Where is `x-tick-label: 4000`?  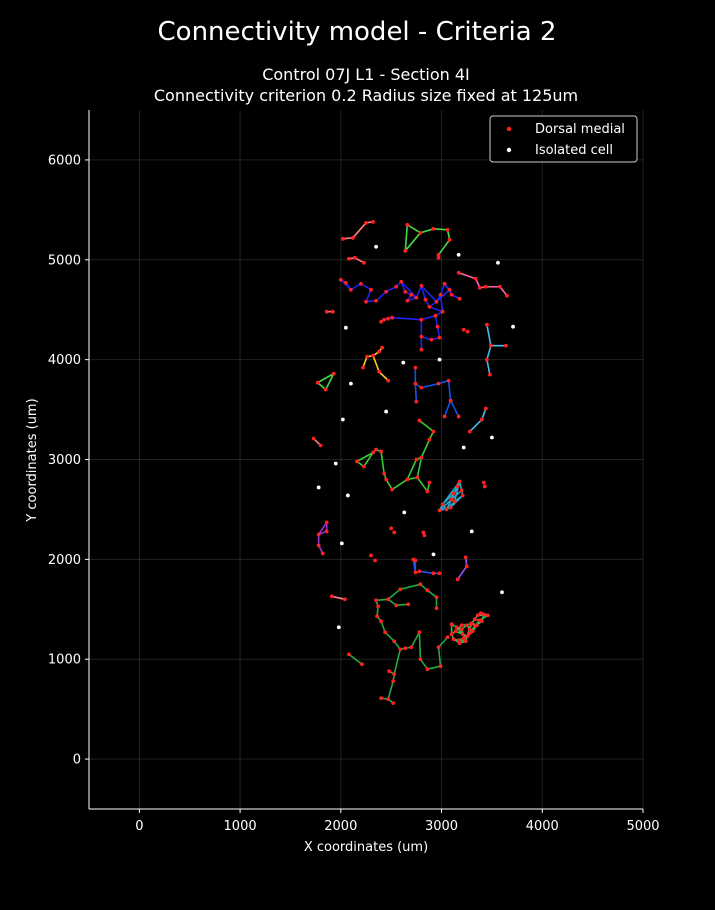
x-tick-label: 4000 is located at coordinates (542, 826).